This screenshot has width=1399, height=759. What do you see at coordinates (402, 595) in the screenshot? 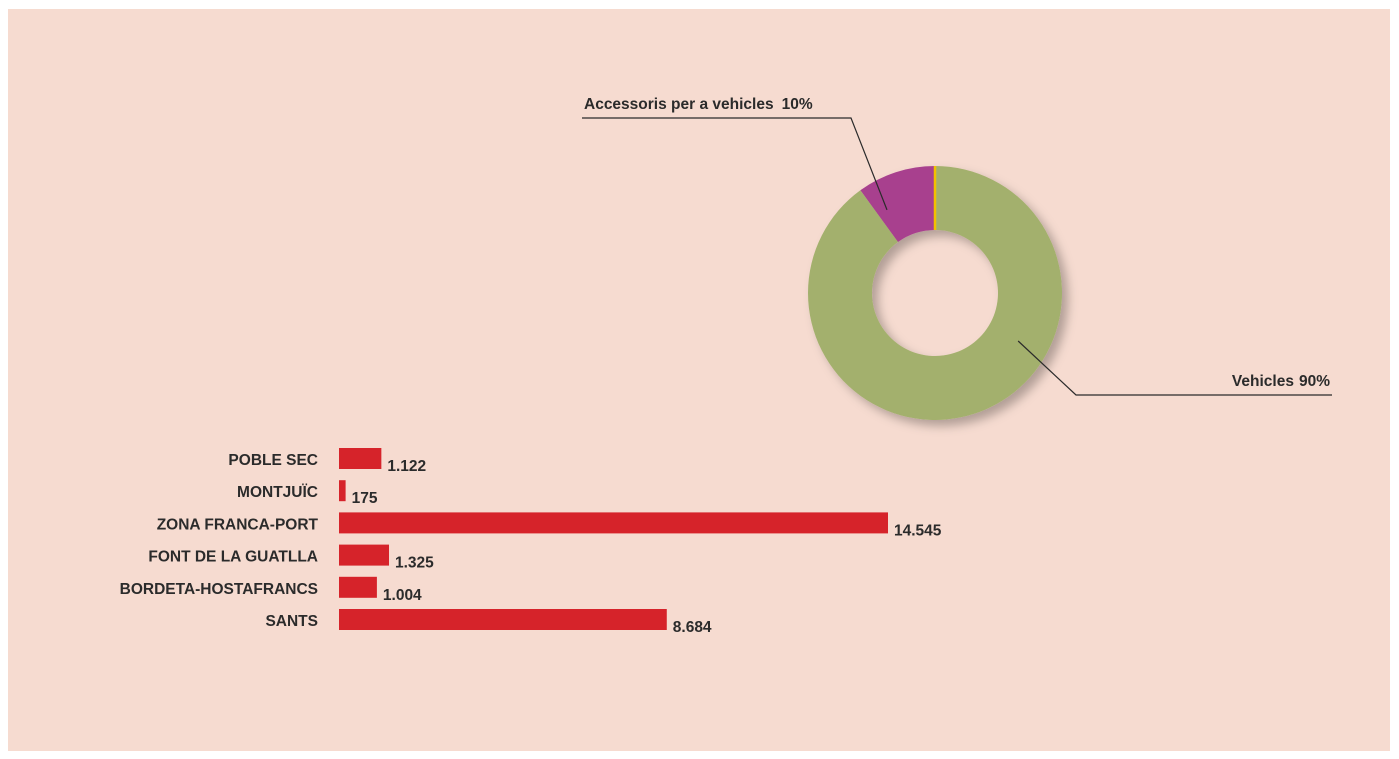
I see `value-label-bordeta-hostafrancs: 1.004` at bounding box center [402, 595].